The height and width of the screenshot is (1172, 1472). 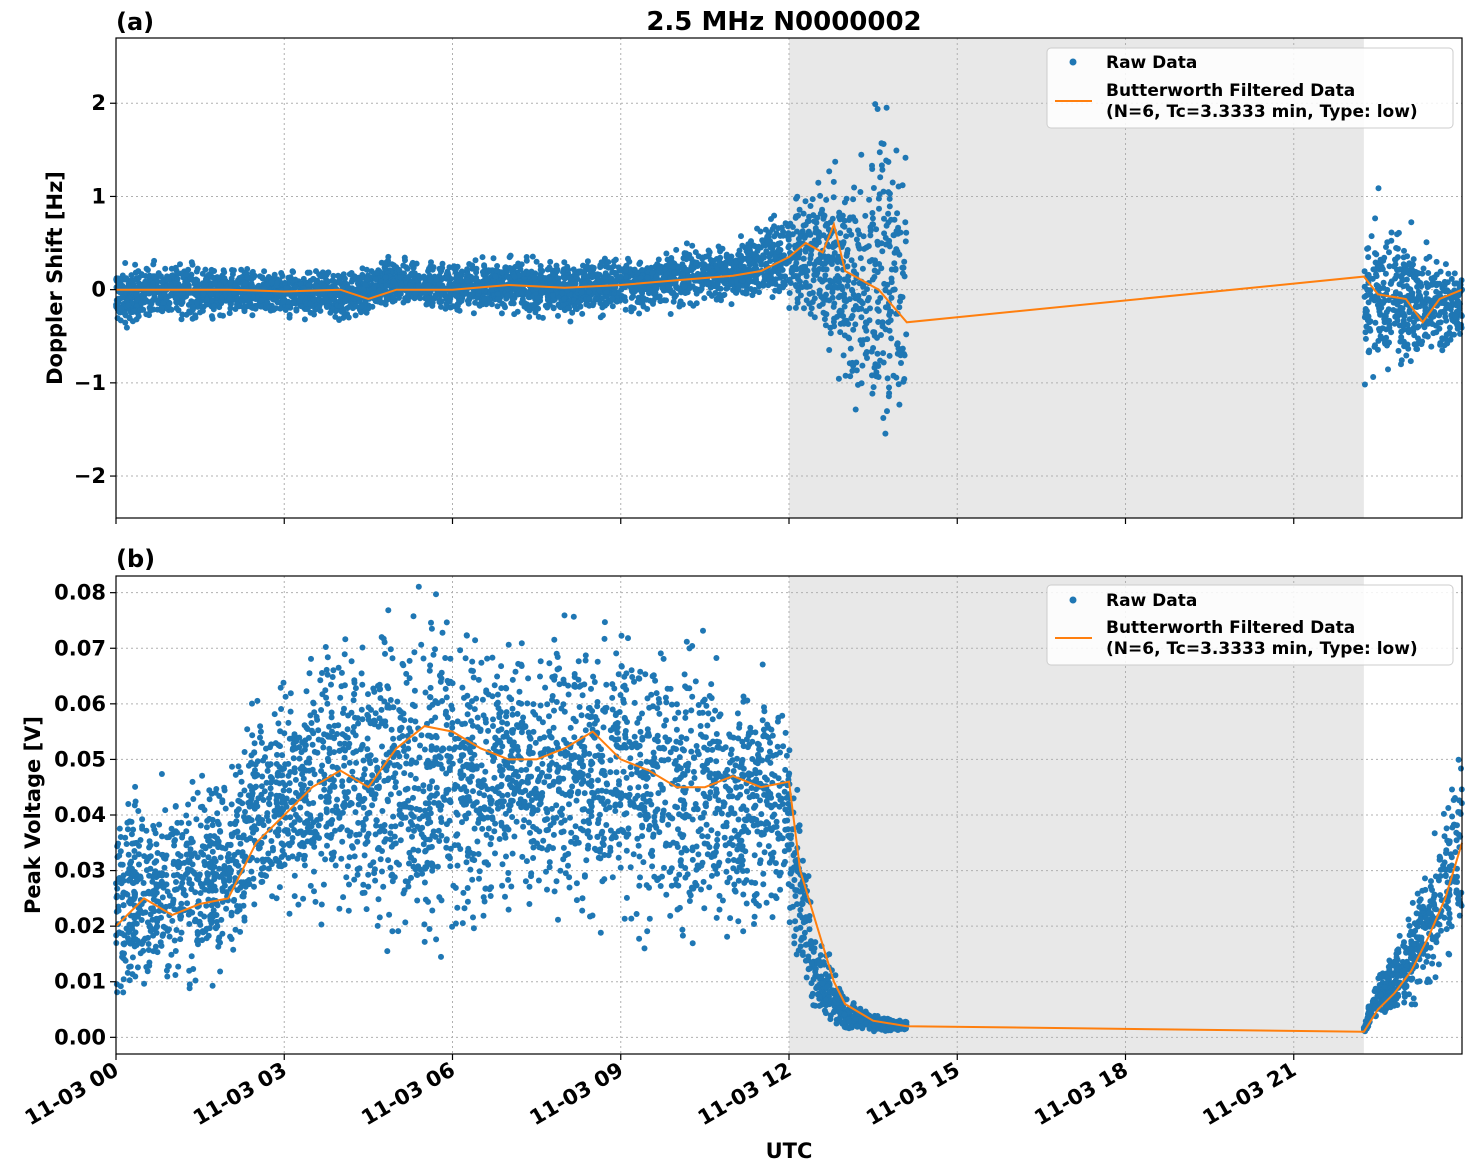 What do you see at coordinates (98, 290) in the screenshot?
I see `y-tick-label: 0` at bounding box center [98, 290].